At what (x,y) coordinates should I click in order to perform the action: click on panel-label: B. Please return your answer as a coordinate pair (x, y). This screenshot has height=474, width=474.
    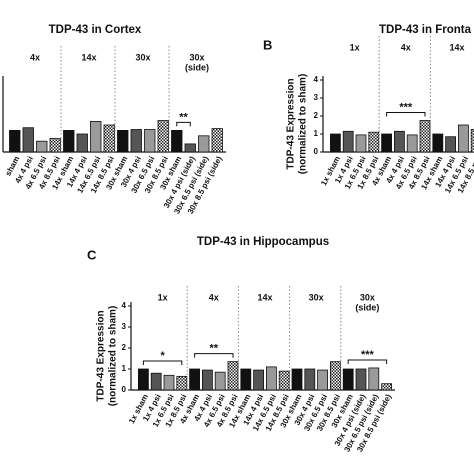
    Looking at the image, I should click on (267, 44).